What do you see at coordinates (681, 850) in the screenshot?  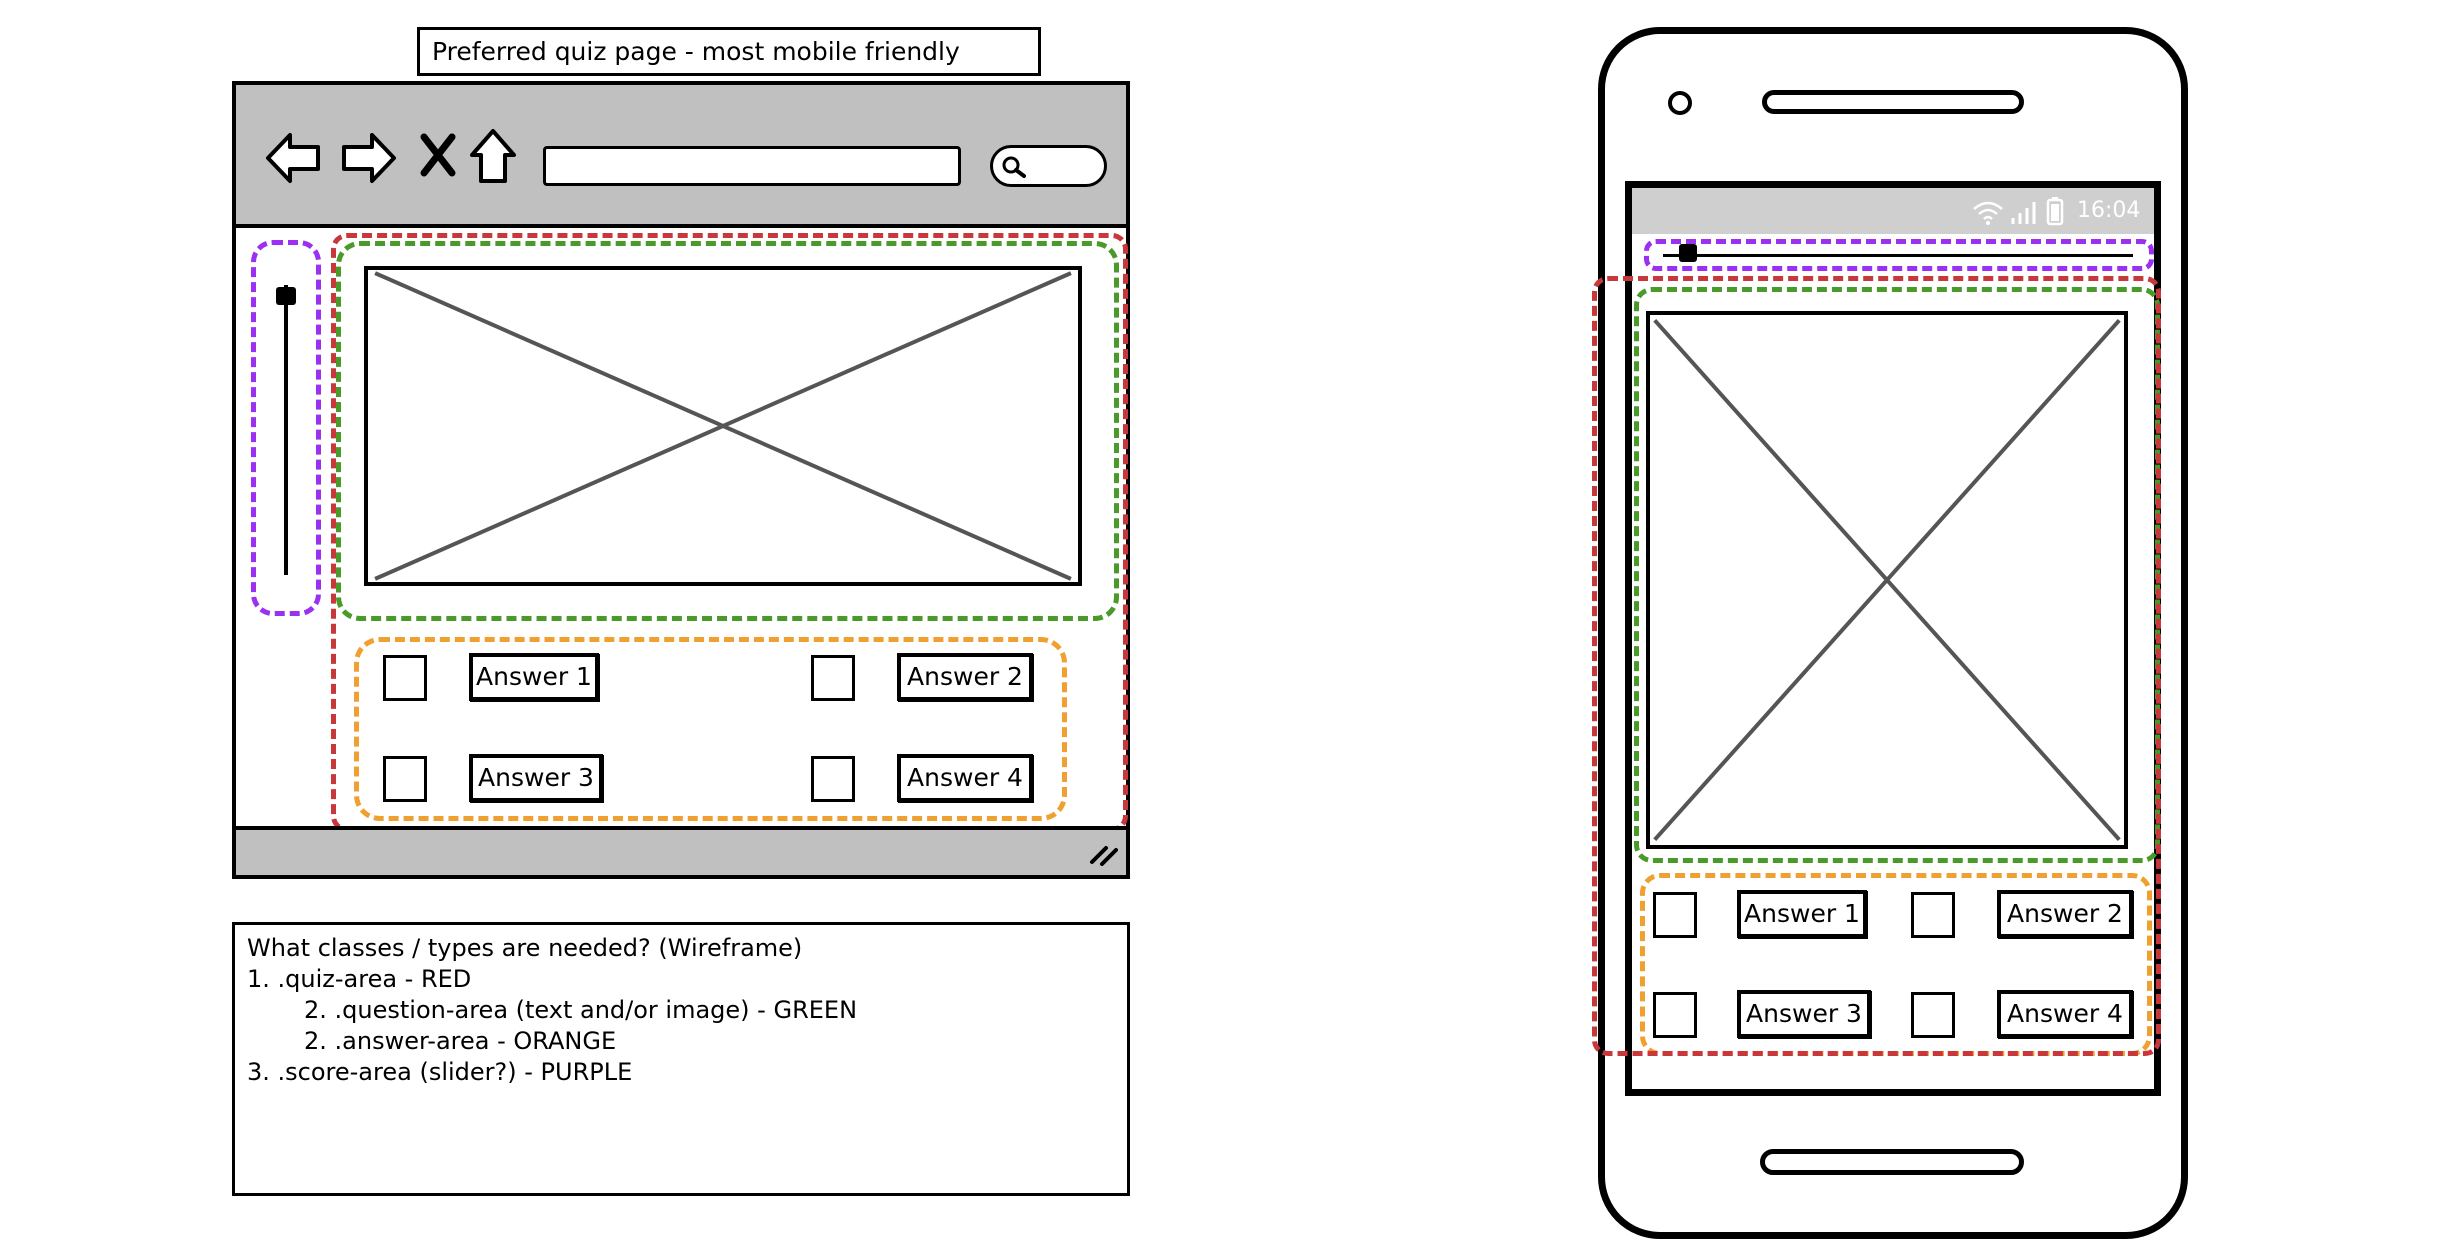 I see `browser-status-bar` at bounding box center [681, 850].